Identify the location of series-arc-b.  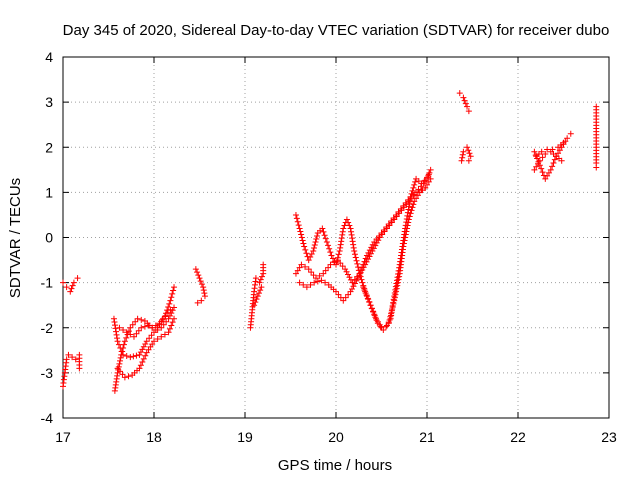
(70, 285).